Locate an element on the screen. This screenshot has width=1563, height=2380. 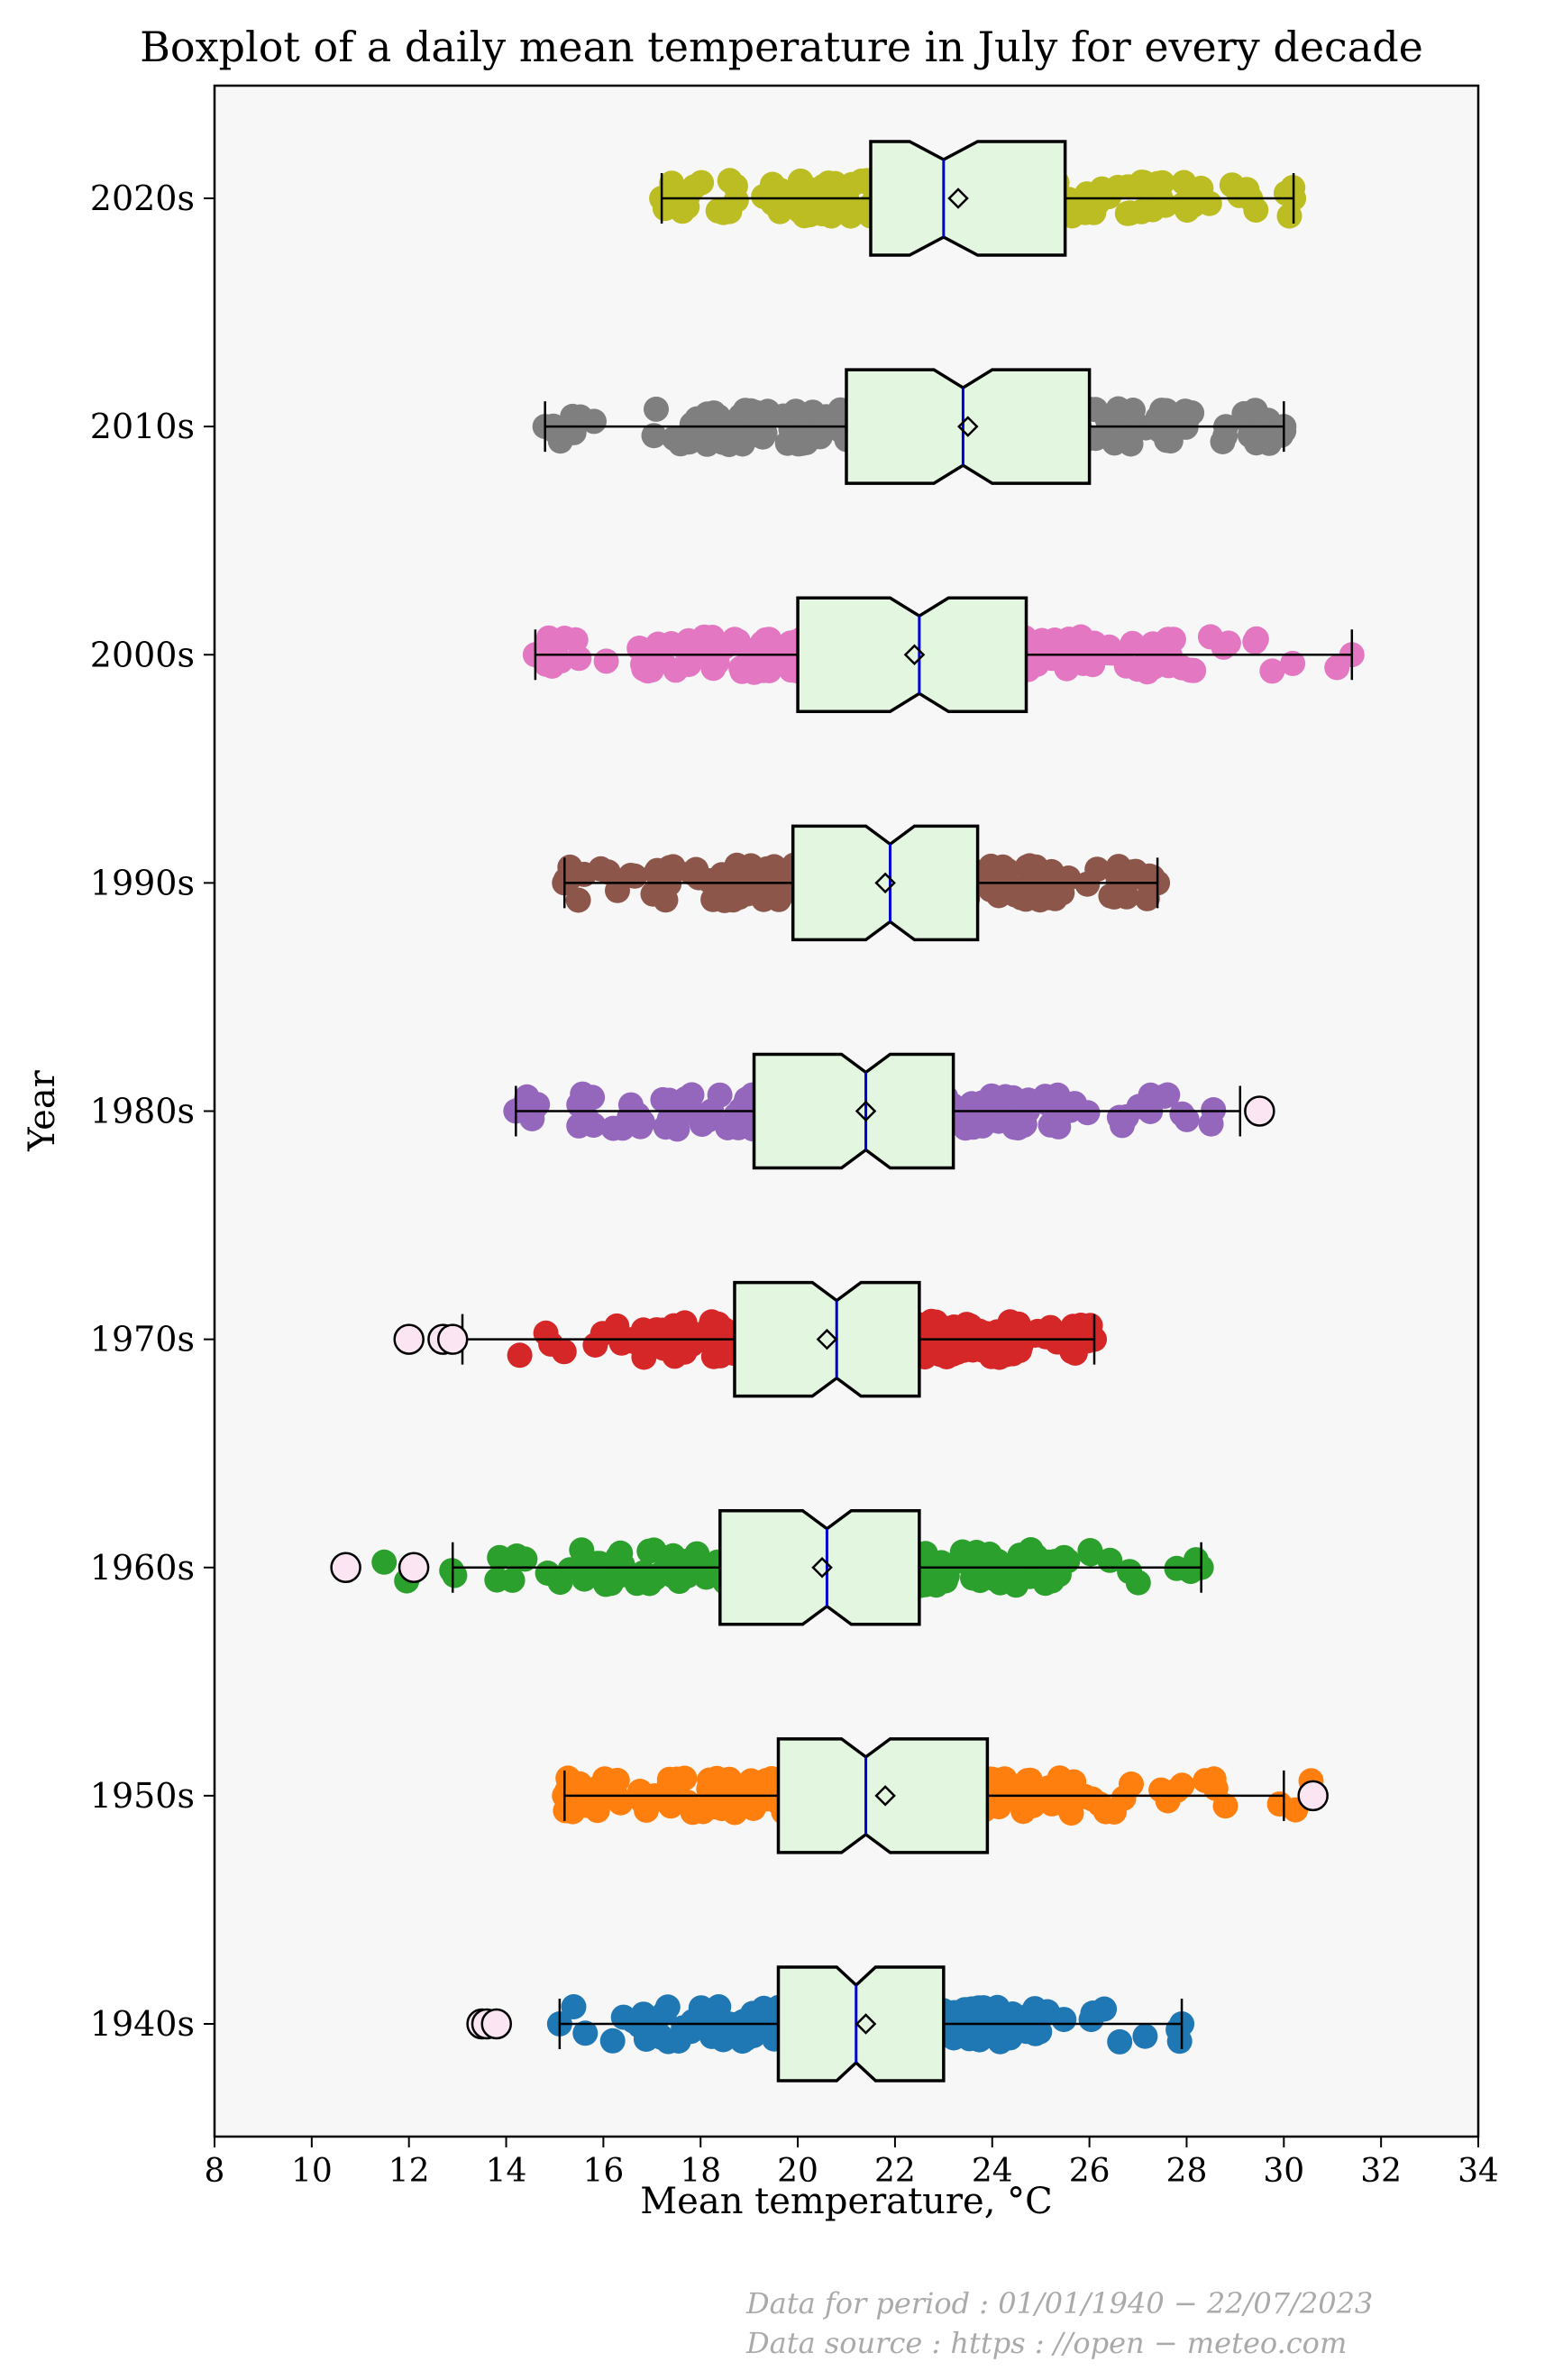
series-2020s is located at coordinates (978, 198).